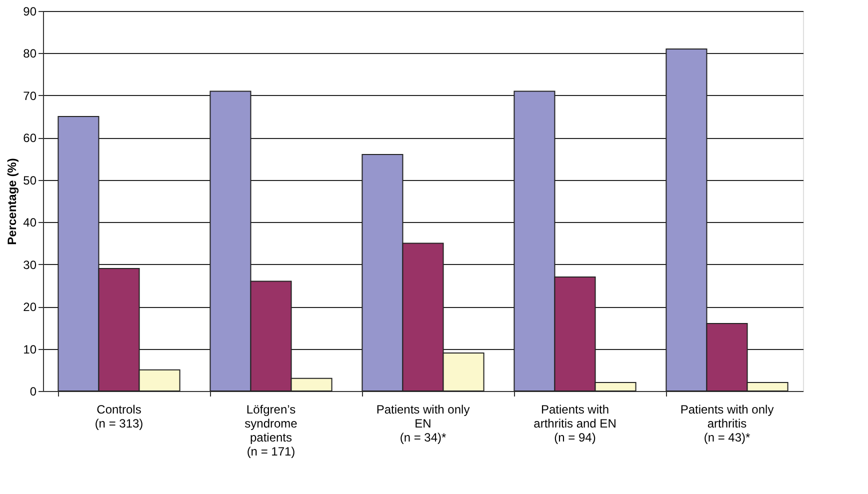 This screenshot has width=868, height=494. Describe the element at coordinates (30, 223) in the screenshot. I see `y-tick-label: 40` at that location.